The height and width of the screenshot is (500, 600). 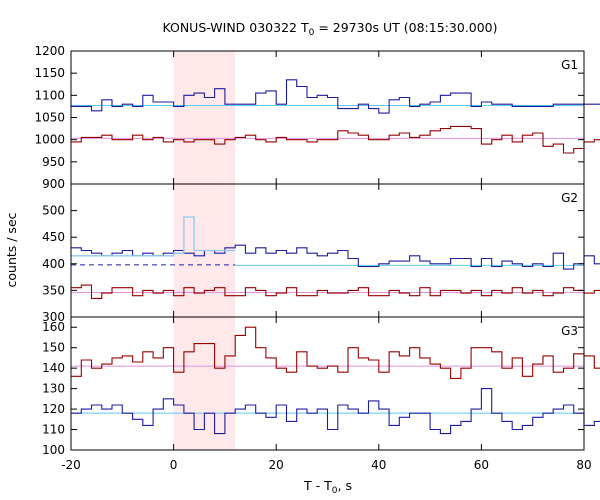 I want to click on y-tick-label: 160, so click(x=53, y=327).